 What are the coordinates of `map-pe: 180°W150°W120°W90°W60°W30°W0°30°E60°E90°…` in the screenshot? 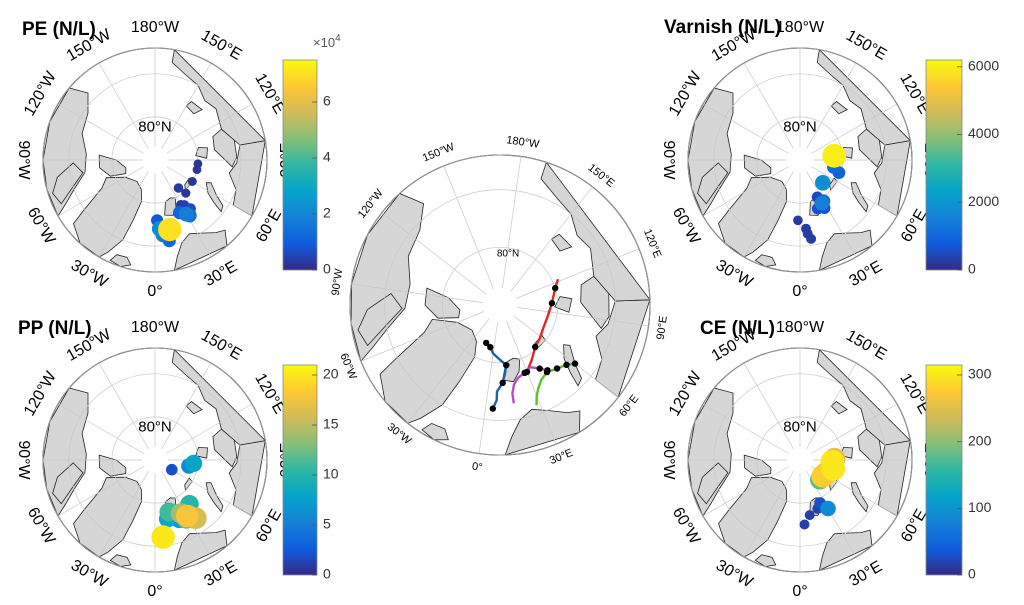 It's located at (155, 159).